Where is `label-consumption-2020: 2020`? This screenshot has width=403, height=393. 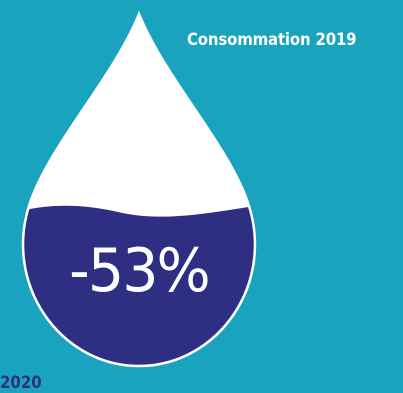
label-consumption-2020: 2020 is located at coordinates (21, 383).